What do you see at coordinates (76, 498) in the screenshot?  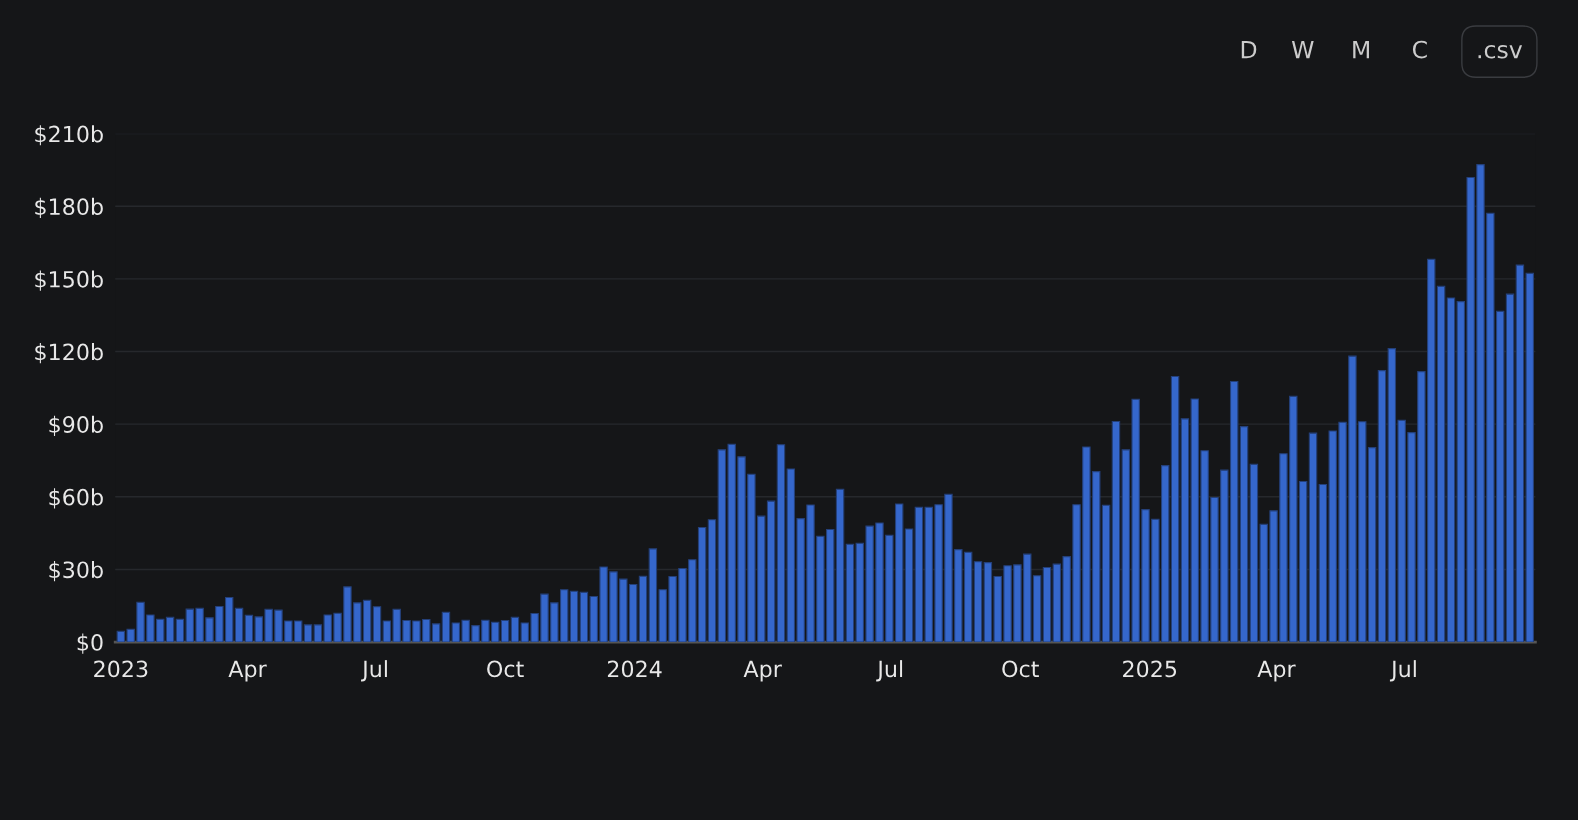 I see `y-tick-label: $60b` at bounding box center [76, 498].